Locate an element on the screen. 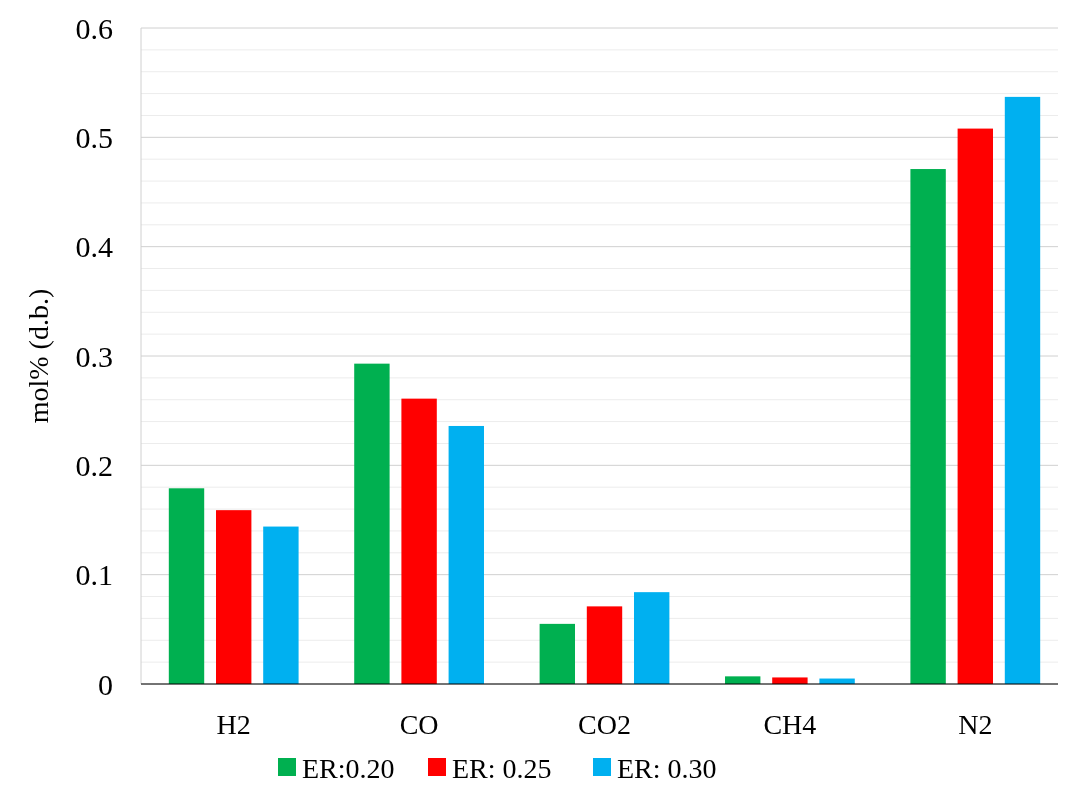  x-tick-label: CO is located at coordinates (419, 724).